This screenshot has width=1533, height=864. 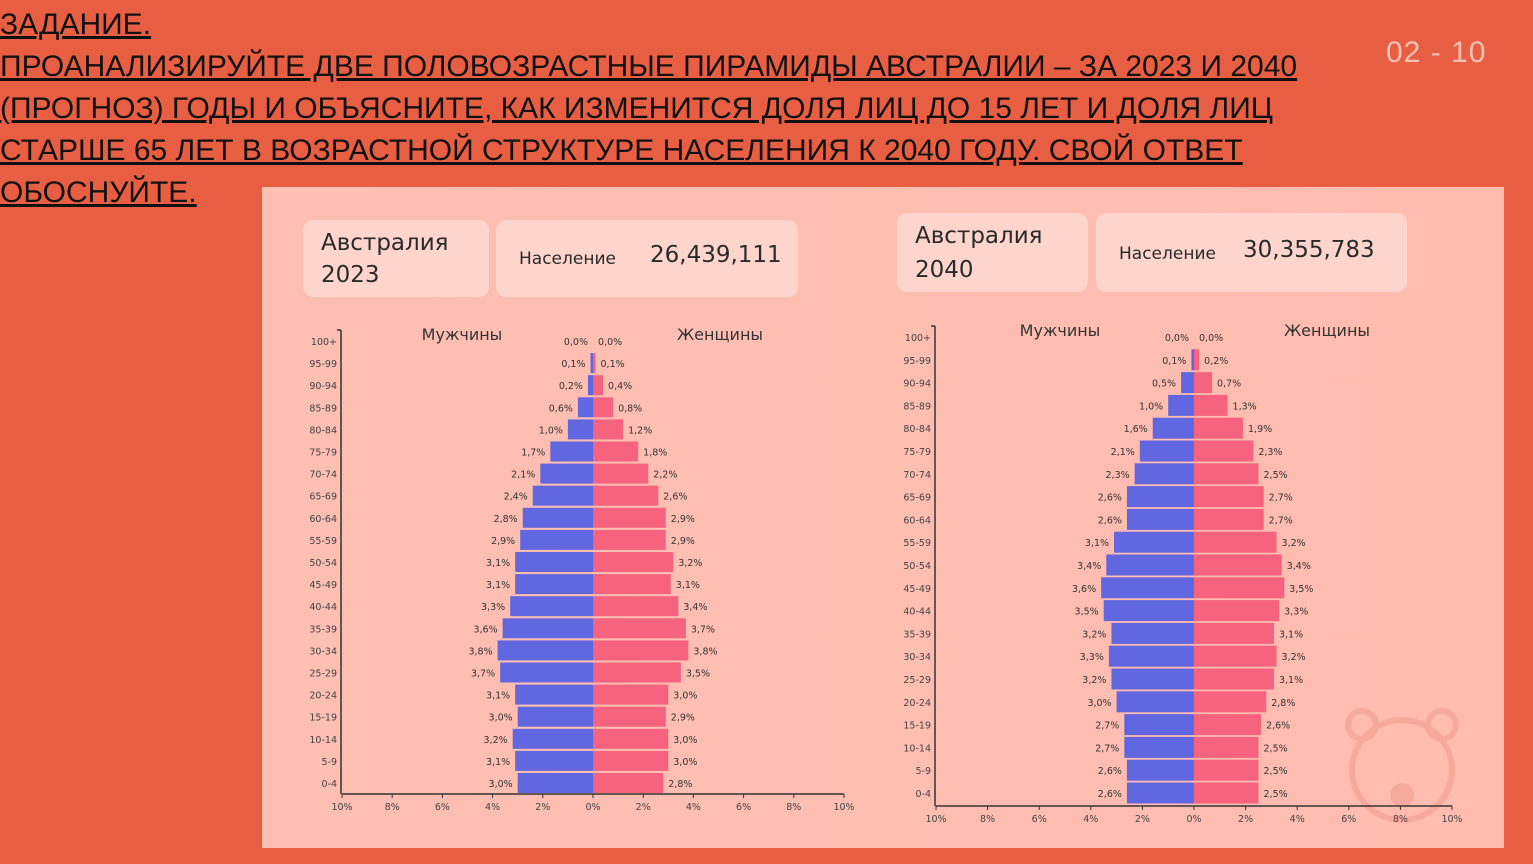 I want to click on data-label-male: 3,2%, so click(x=496, y=740).